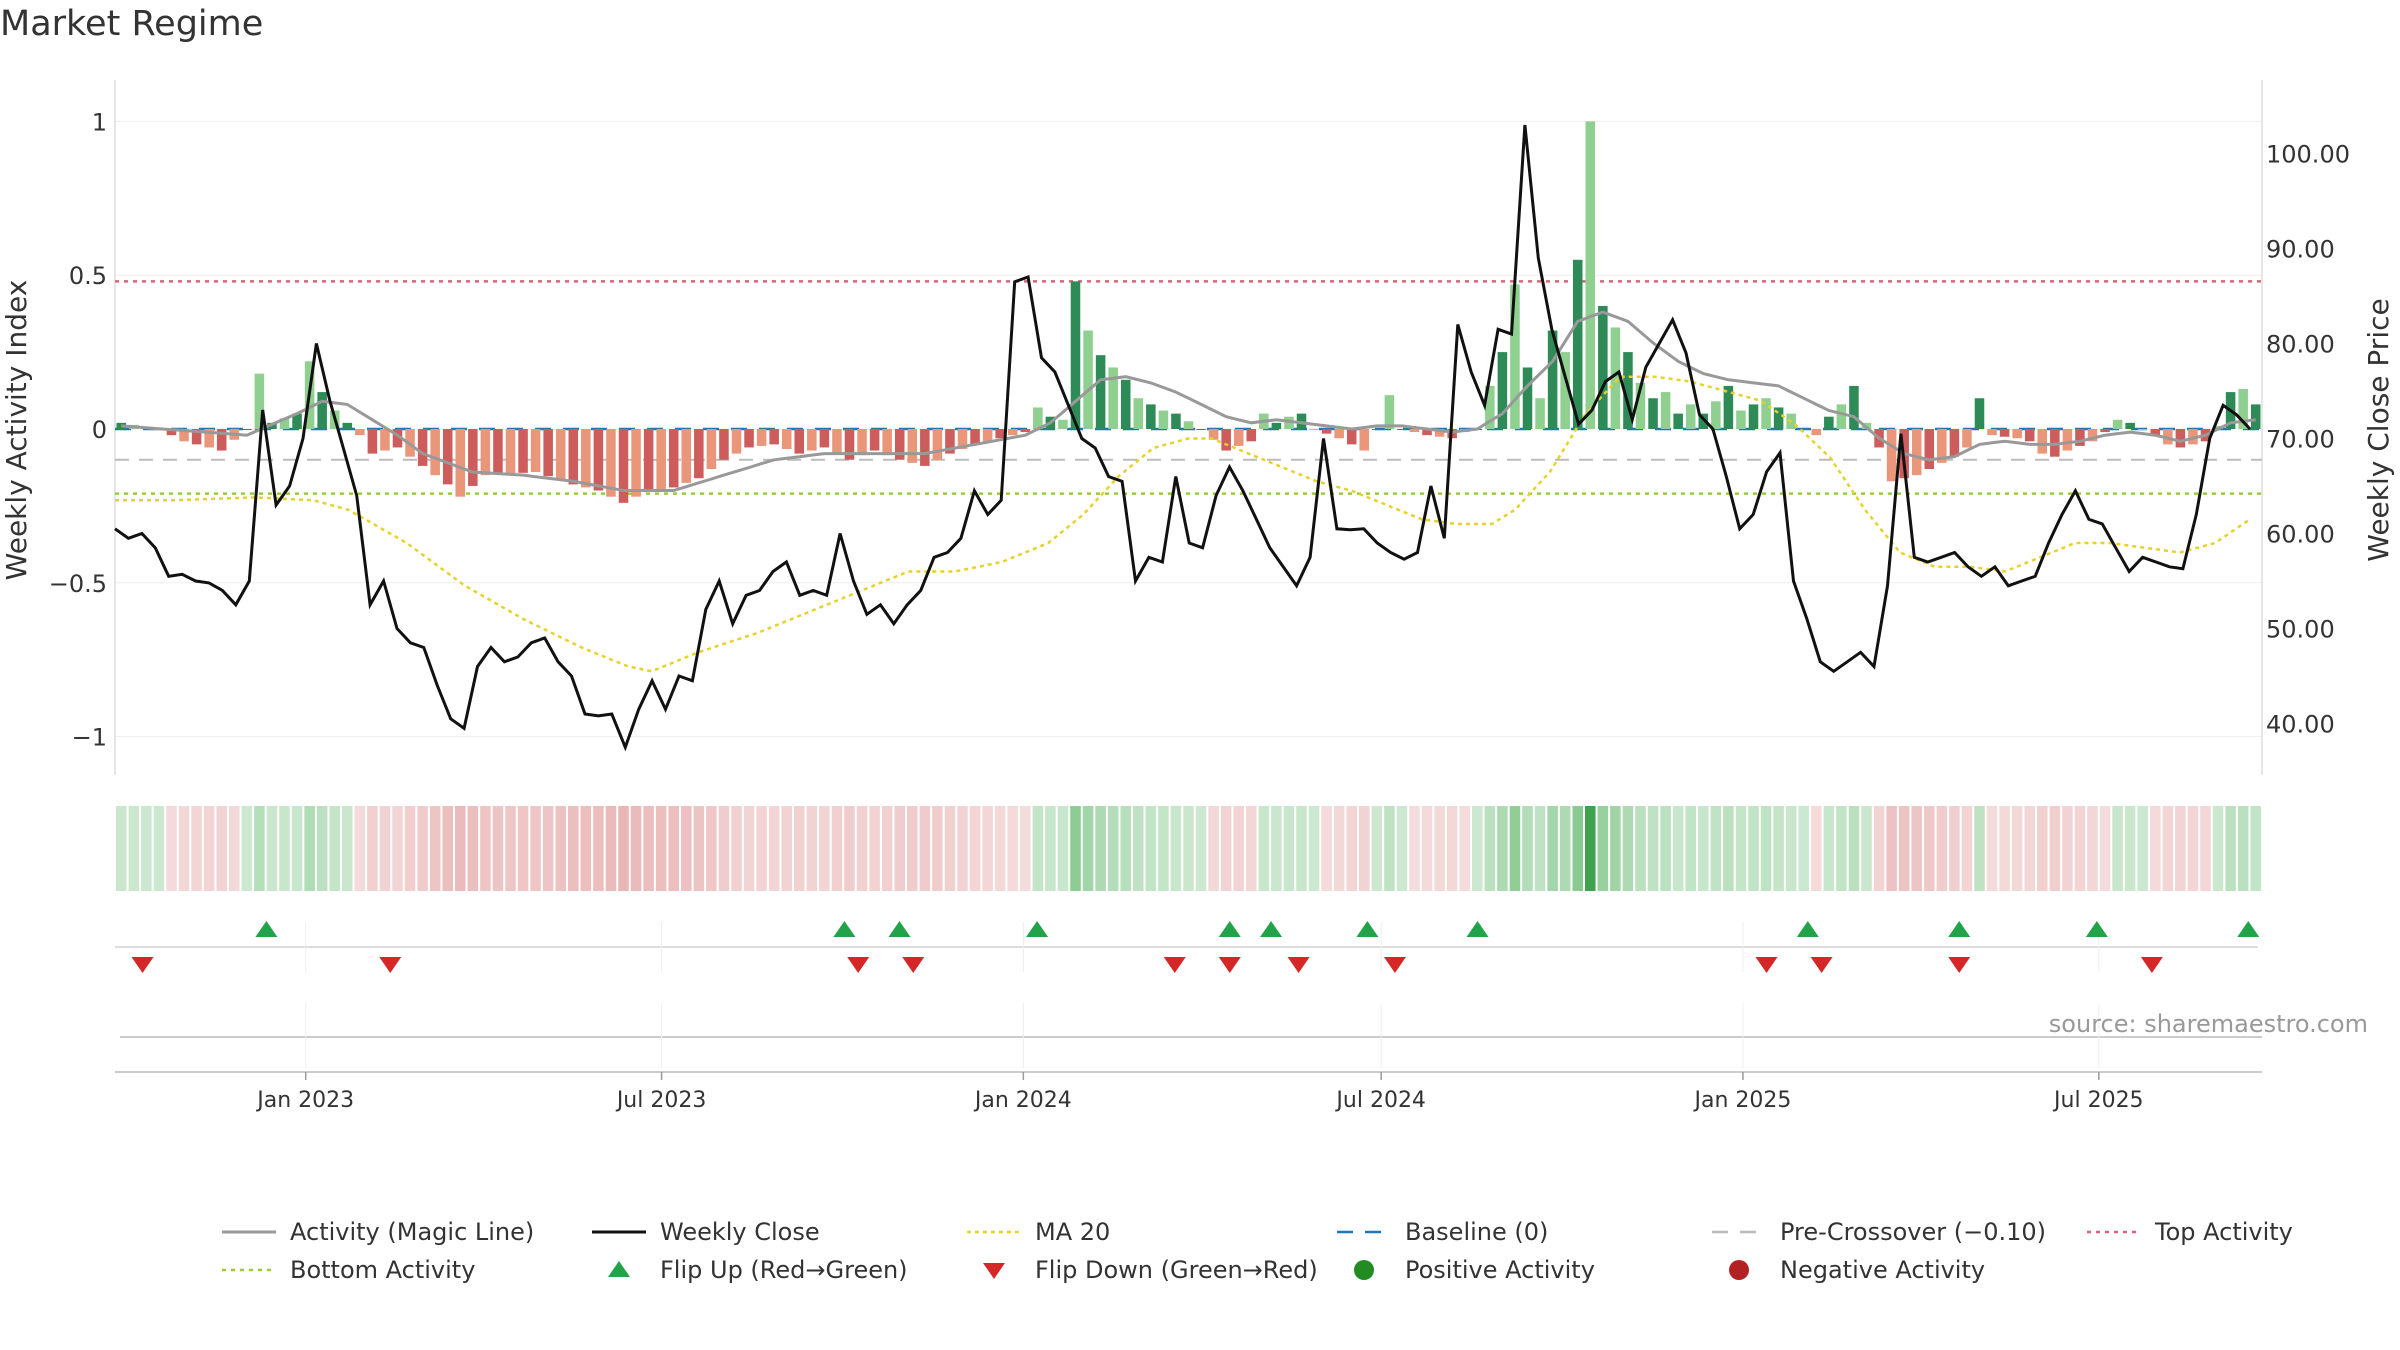 The image size is (2400, 1350). I want to click on y-left-axis-title: Weekly Activity Index, so click(16, 430).